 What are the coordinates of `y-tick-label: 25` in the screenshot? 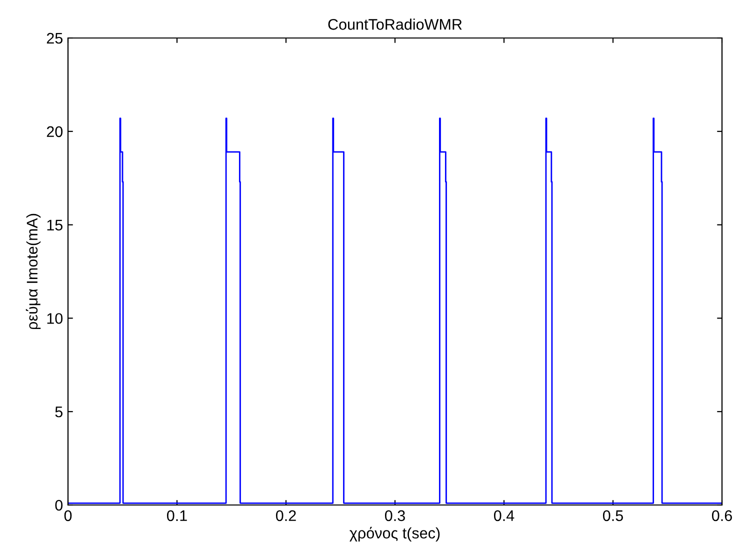 It's located at (54, 38).